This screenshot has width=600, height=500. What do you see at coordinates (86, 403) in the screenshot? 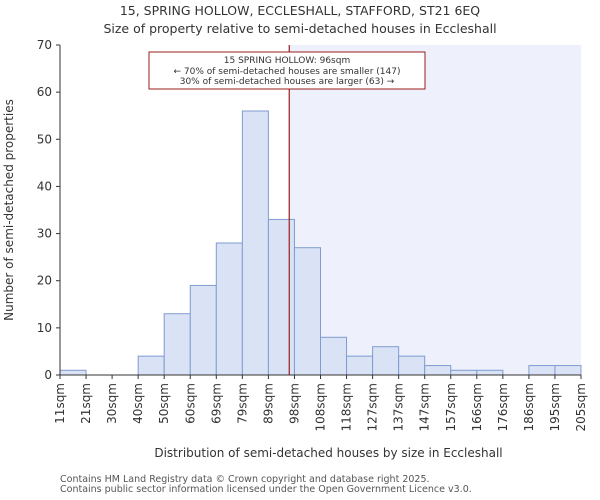
I see `x-tick-label-21sqm: 21sqm` at bounding box center [86, 403].